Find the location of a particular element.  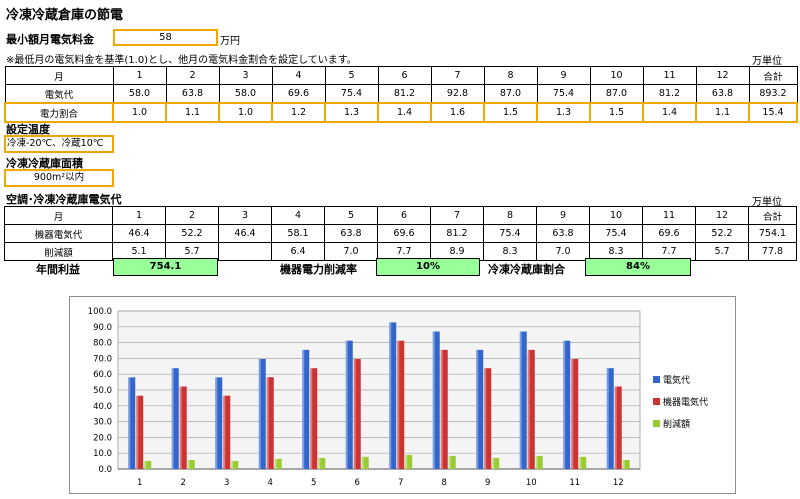

header-month-4: 4 is located at coordinates (298, 215).